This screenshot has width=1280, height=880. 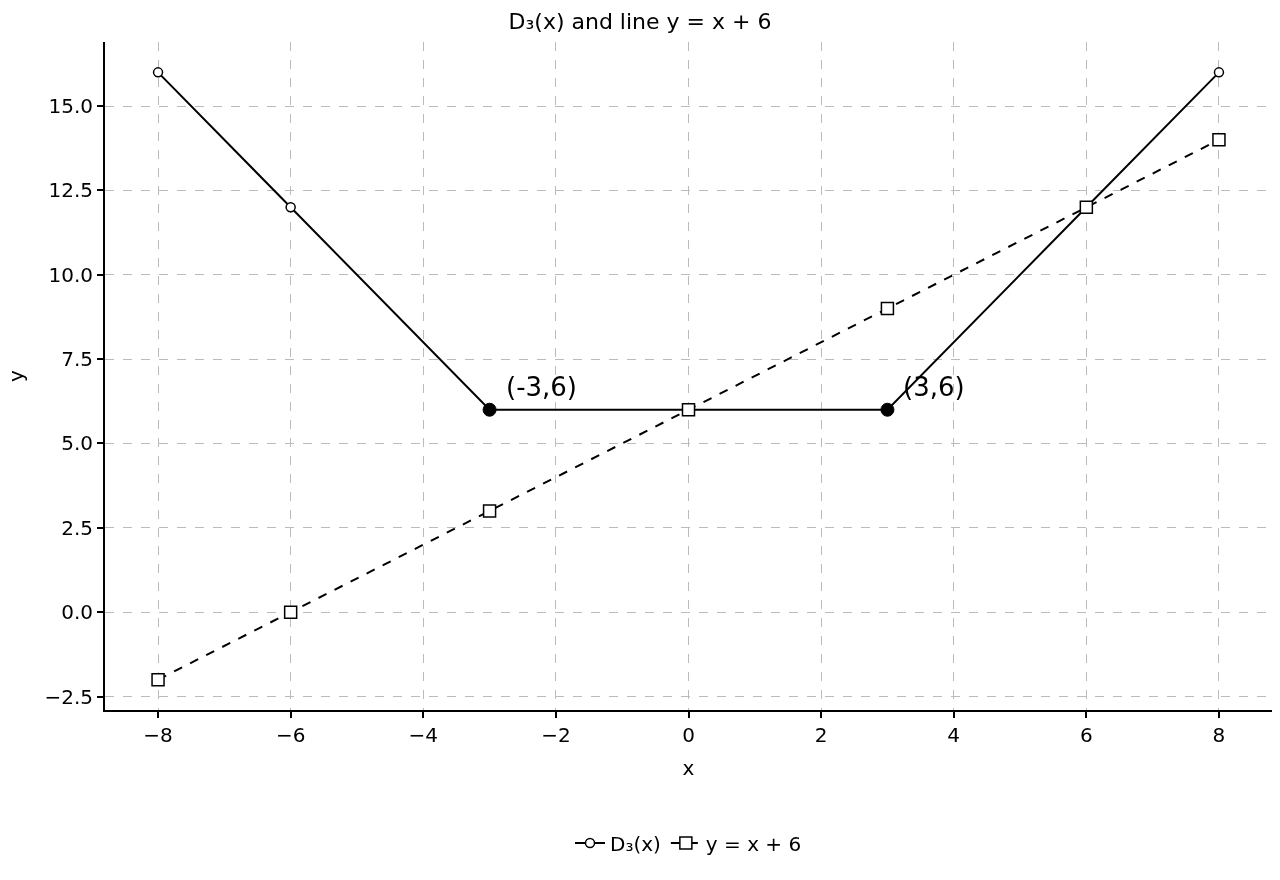 What do you see at coordinates (934, 387) in the screenshot?
I see `annotation: (3,6)` at bounding box center [934, 387].